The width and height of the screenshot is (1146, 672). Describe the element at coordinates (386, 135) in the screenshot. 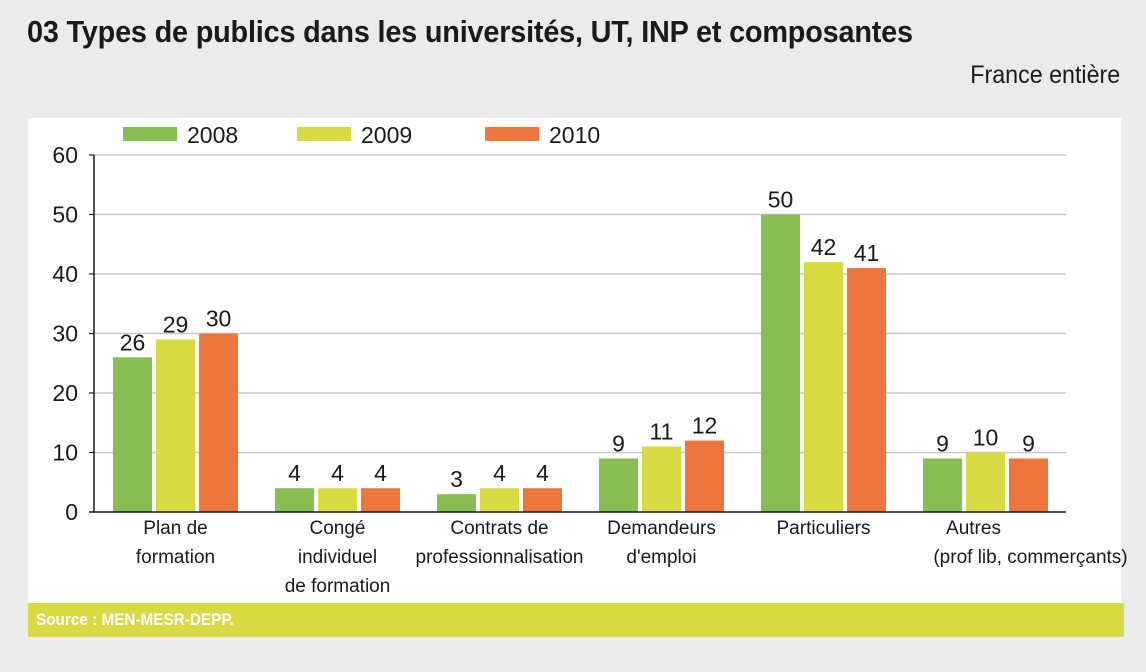

I see `legend-label-2009: 2009` at that location.